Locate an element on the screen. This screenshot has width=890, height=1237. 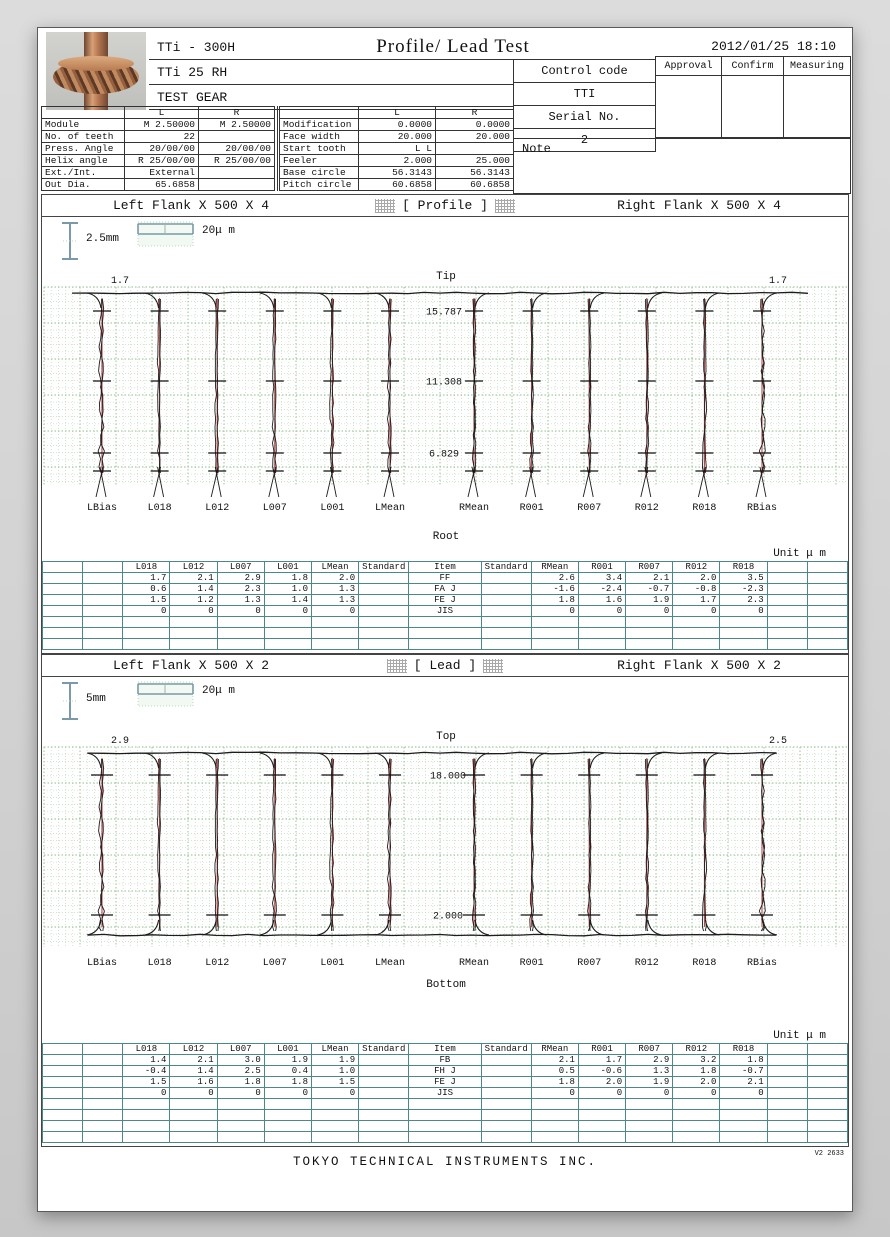
approval-header: Approval is located at coordinates (688, 66).